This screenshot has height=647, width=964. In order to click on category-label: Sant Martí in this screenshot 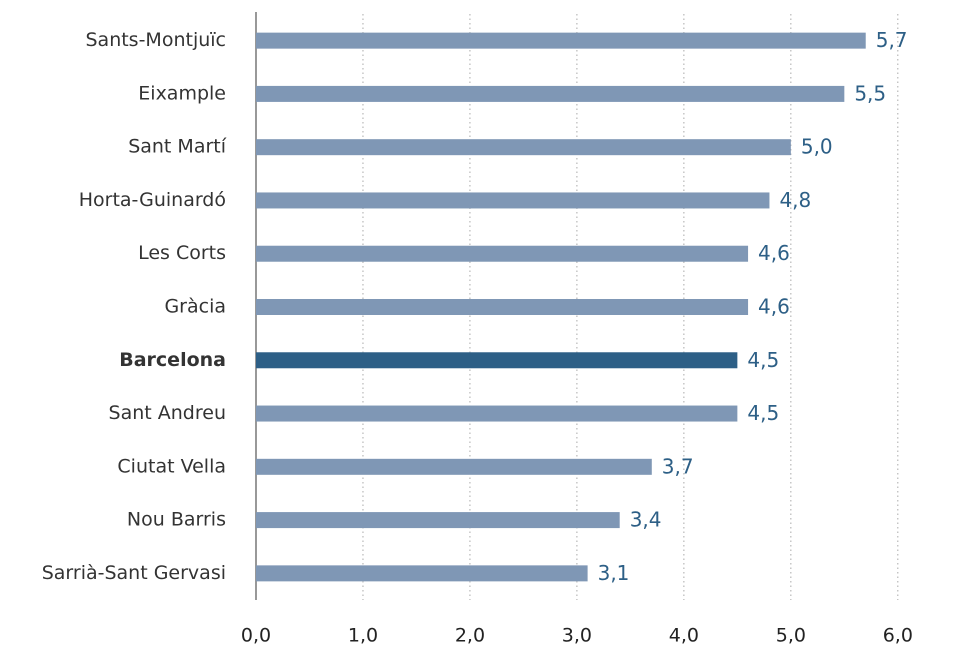, I will do `click(177, 147)`.